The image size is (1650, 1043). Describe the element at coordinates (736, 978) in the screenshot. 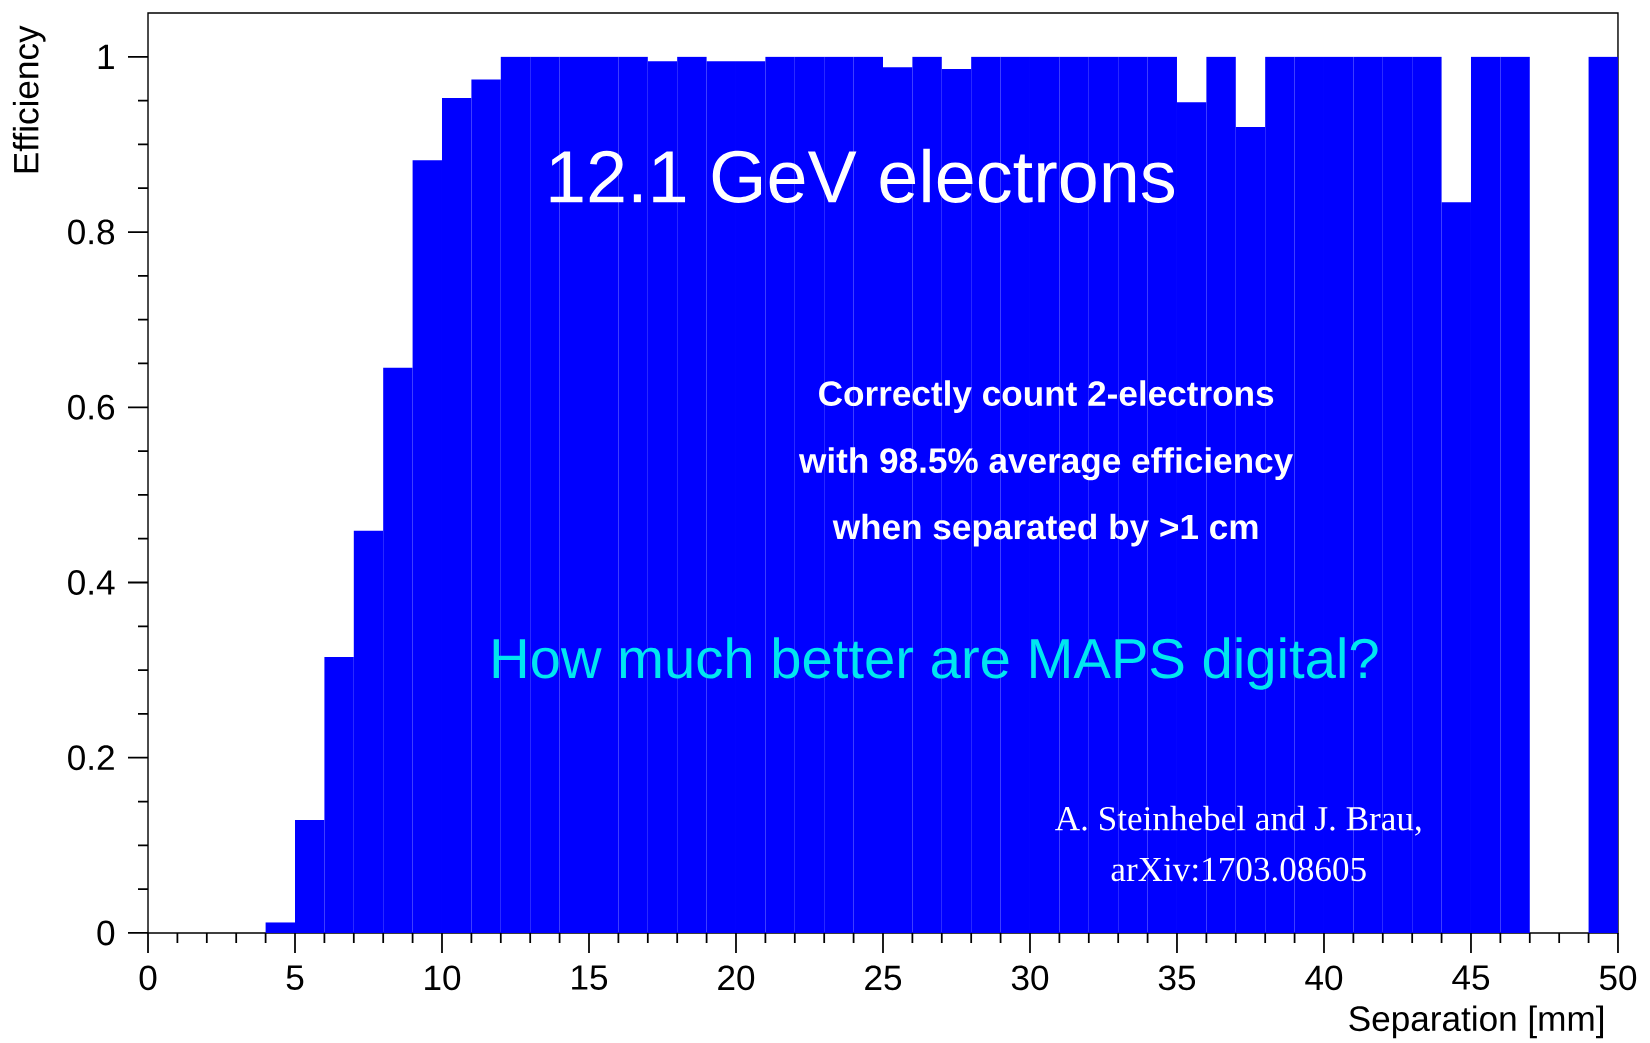

I see `x-tick-label: 20` at that location.